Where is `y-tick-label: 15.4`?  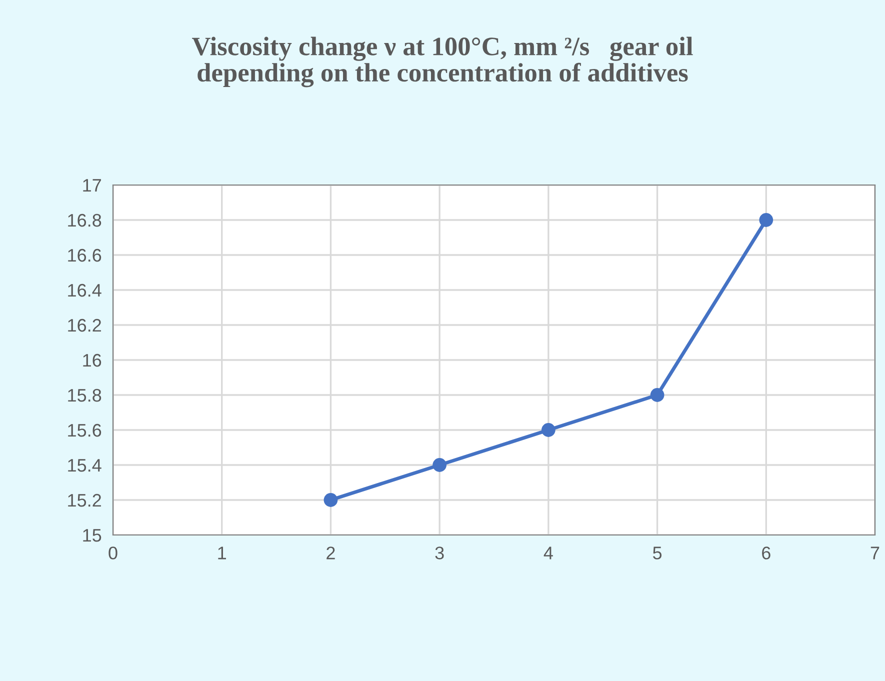
y-tick-label: 15.4 is located at coordinates (85, 465).